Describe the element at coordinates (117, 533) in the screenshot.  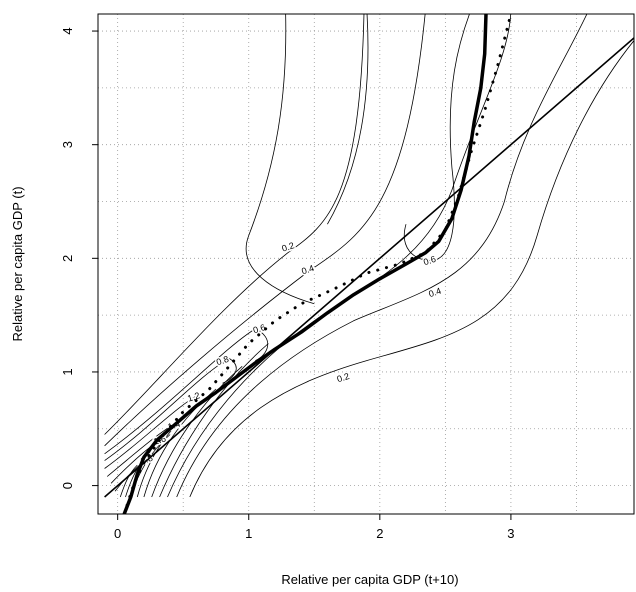
I see `x-tick-label: 0` at that location.